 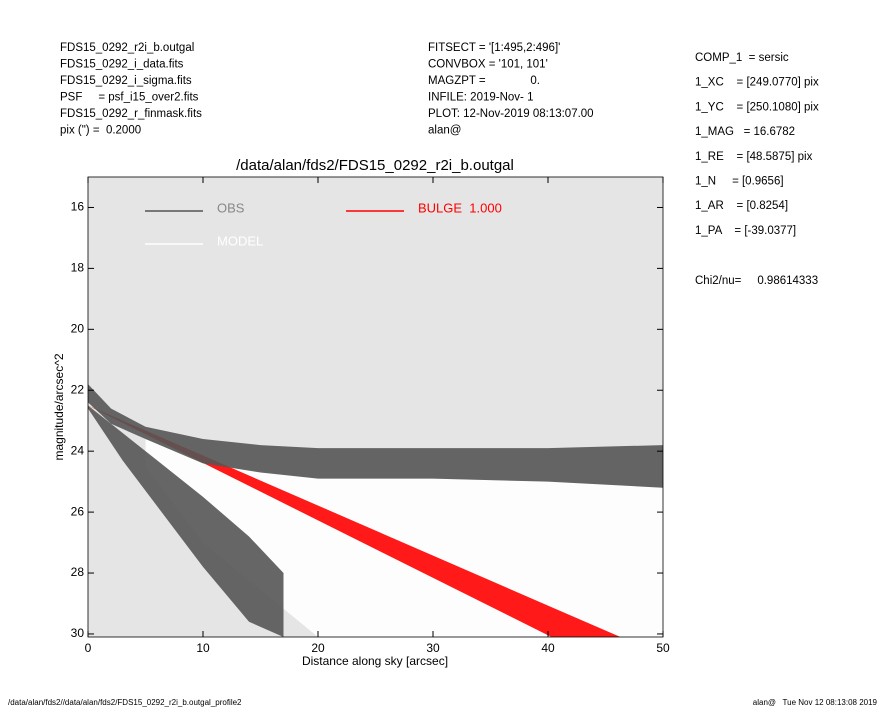 What do you see at coordinates (231, 207) in the screenshot?
I see `legend-label: OBS` at bounding box center [231, 207].